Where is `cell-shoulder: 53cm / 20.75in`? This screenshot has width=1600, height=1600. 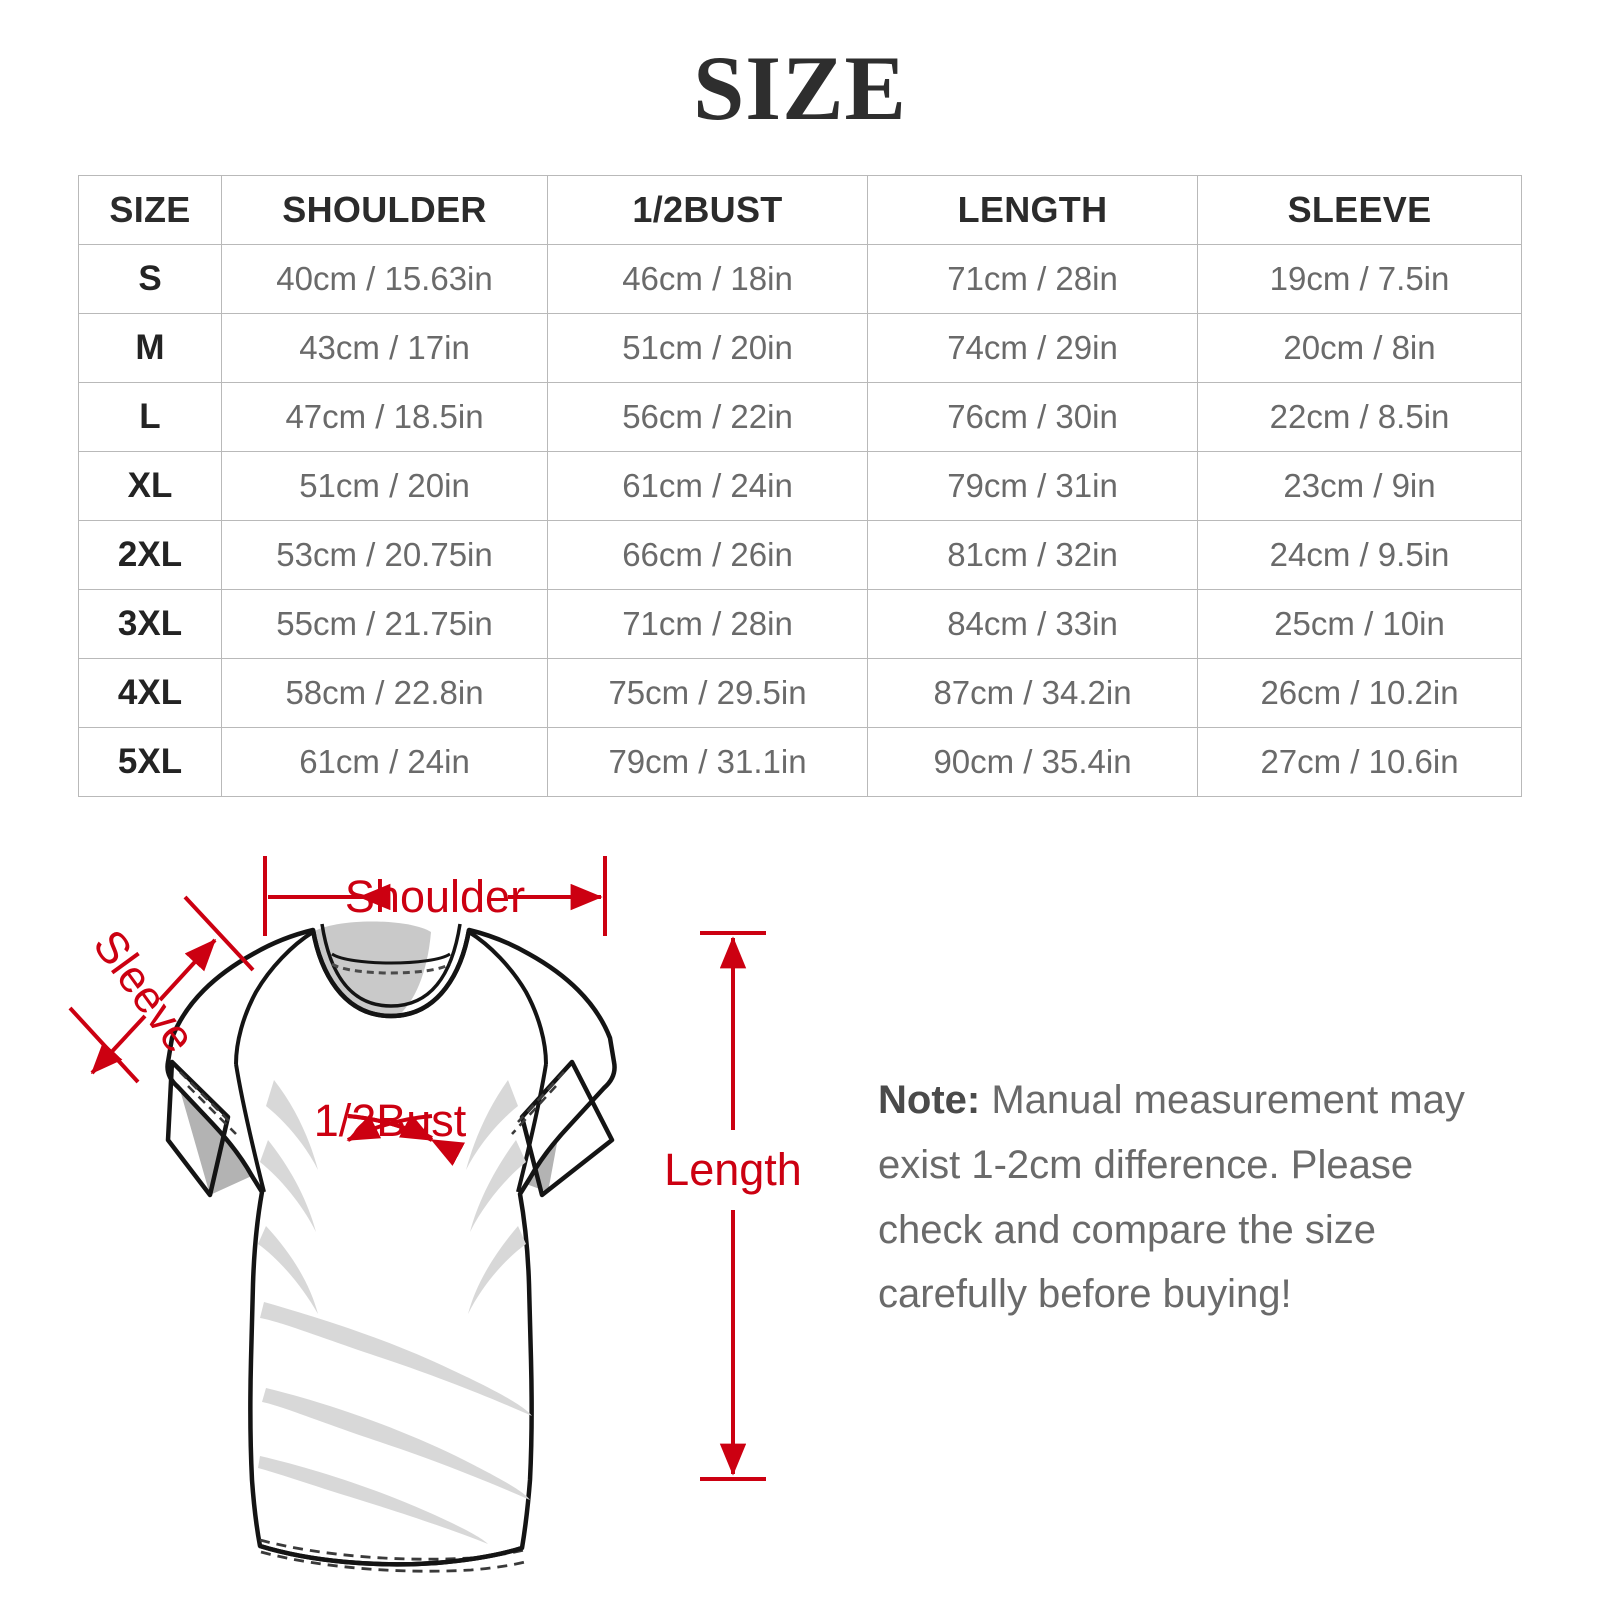
cell-shoulder: 53cm / 20.75in is located at coordinates (384, 555).